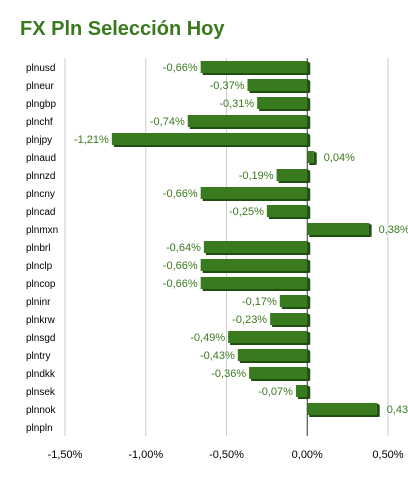  Describe the element at coordinates (41, 392) in the screenshot. I see `category-label: plnsek` at that location.